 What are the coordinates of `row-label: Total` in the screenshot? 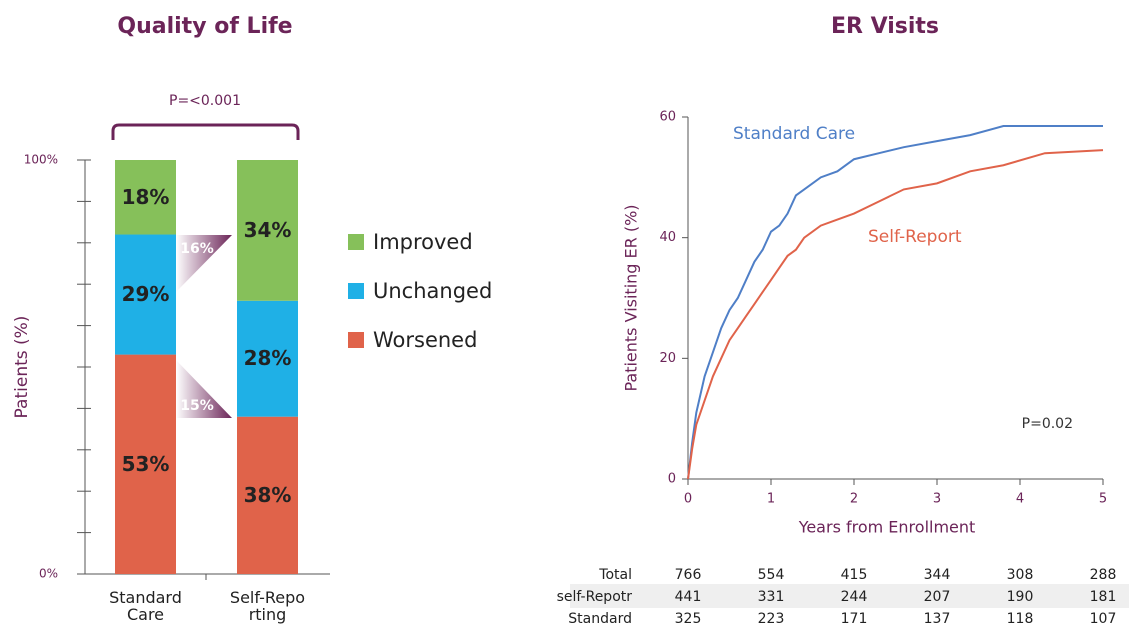 It's located at (615, 575).